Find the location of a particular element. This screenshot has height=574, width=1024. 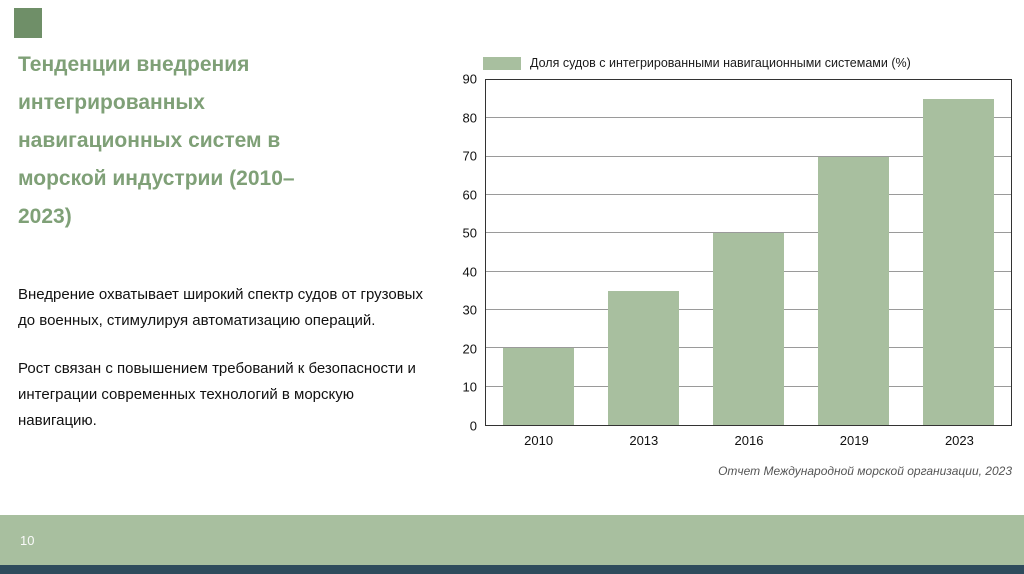

bottom-strip is located at coordinates (512, 569).